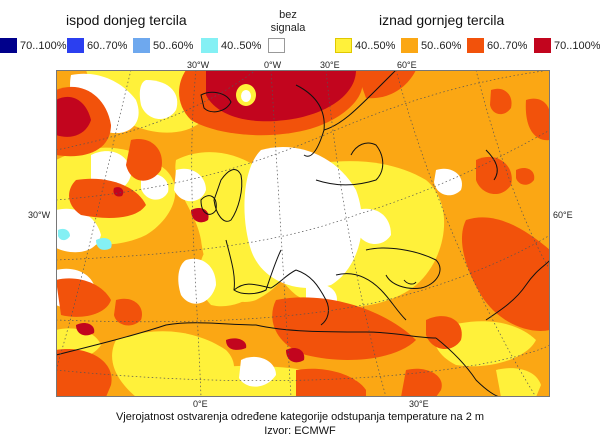 The image size is (600, 440). I want to click on below-40-50-regions, so click(85, 239).